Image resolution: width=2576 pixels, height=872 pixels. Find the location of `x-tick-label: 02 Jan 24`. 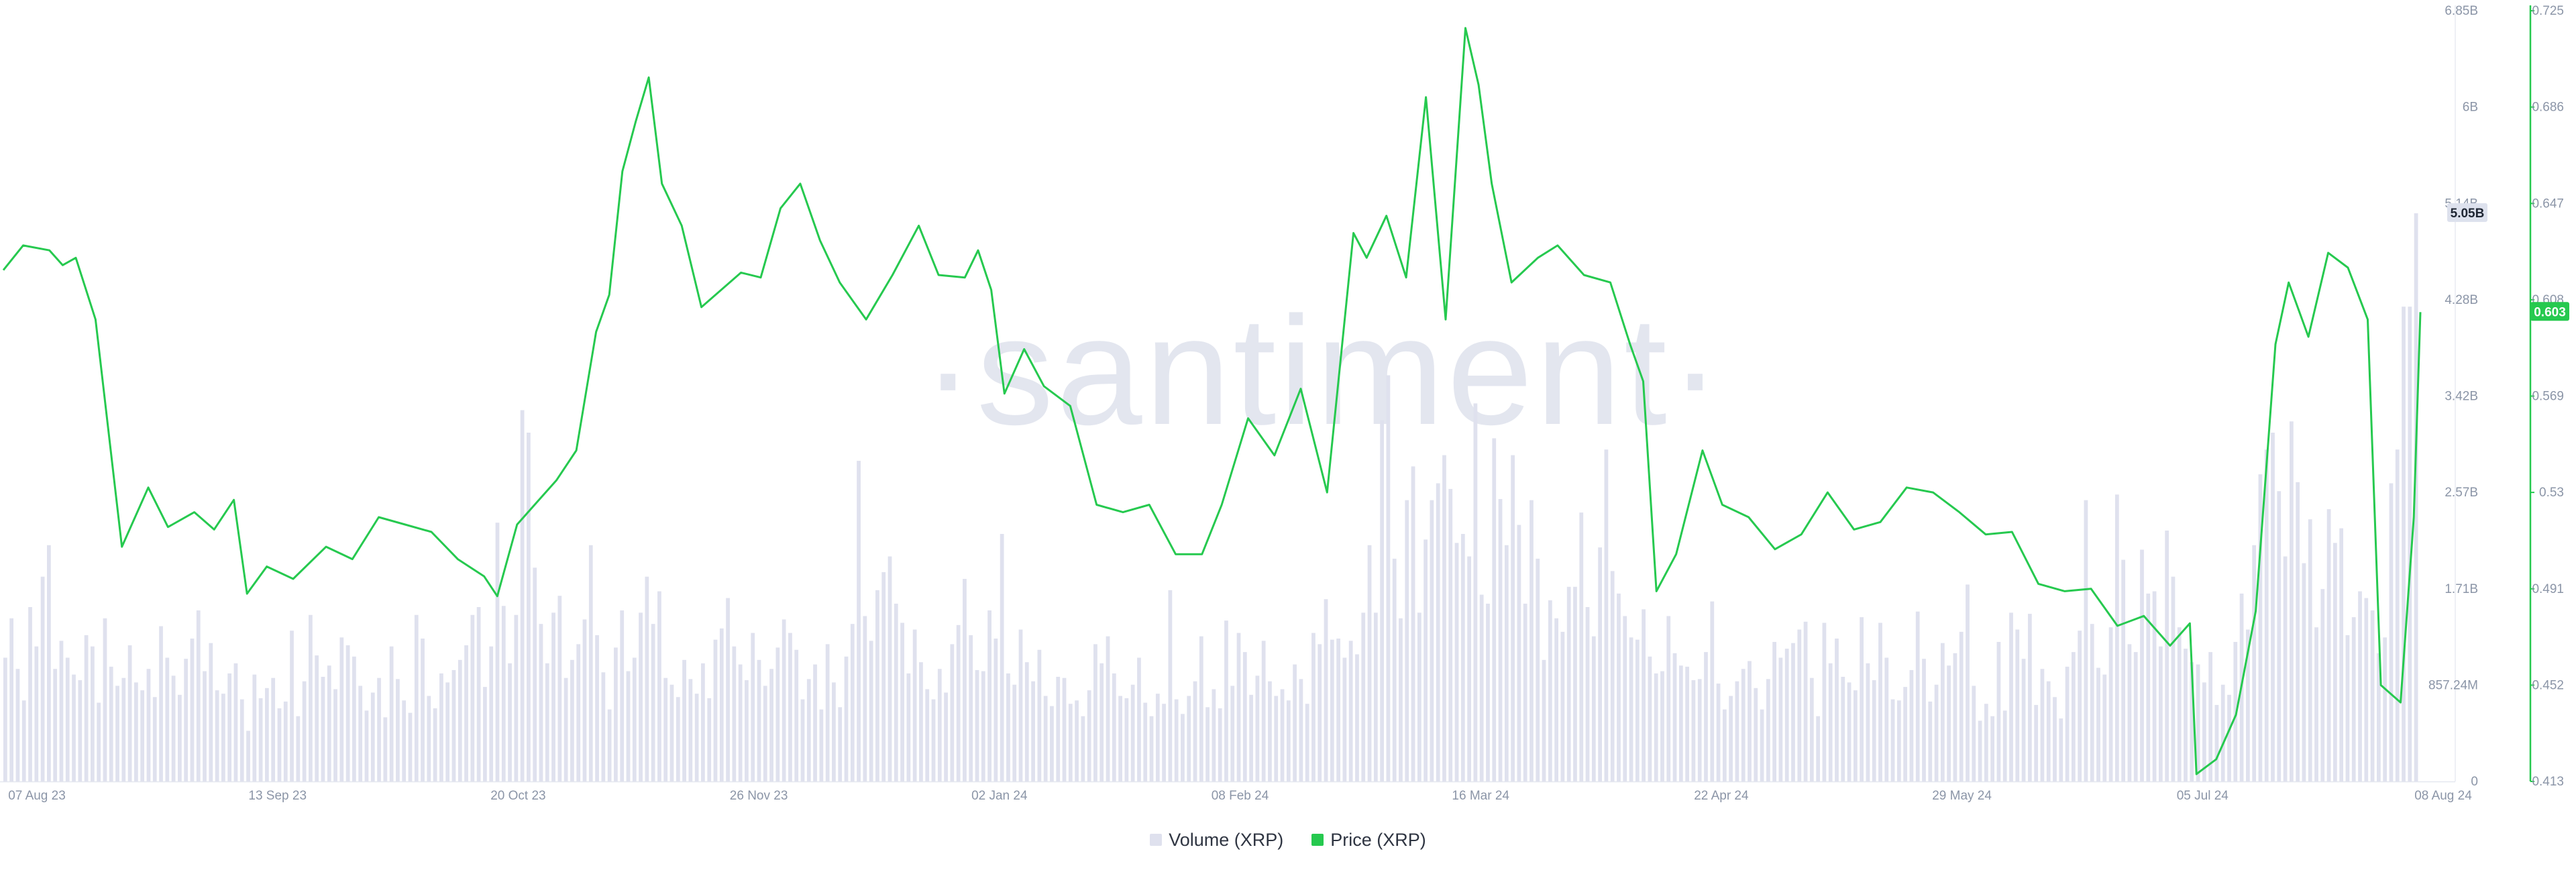

x-tick-label: 02 Jan 24 is located at coordinates (999, 796).